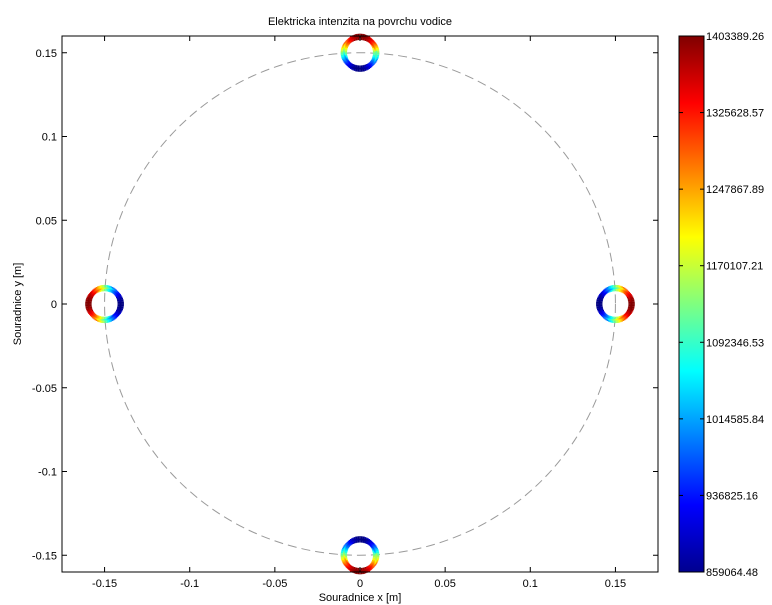 This screenshot has width=772, height=605. What do you see at coordinates (18, 304) in the screenshot?
I see `y-axis-title: Souradnice y [m]` at bounding box center [18, 304].